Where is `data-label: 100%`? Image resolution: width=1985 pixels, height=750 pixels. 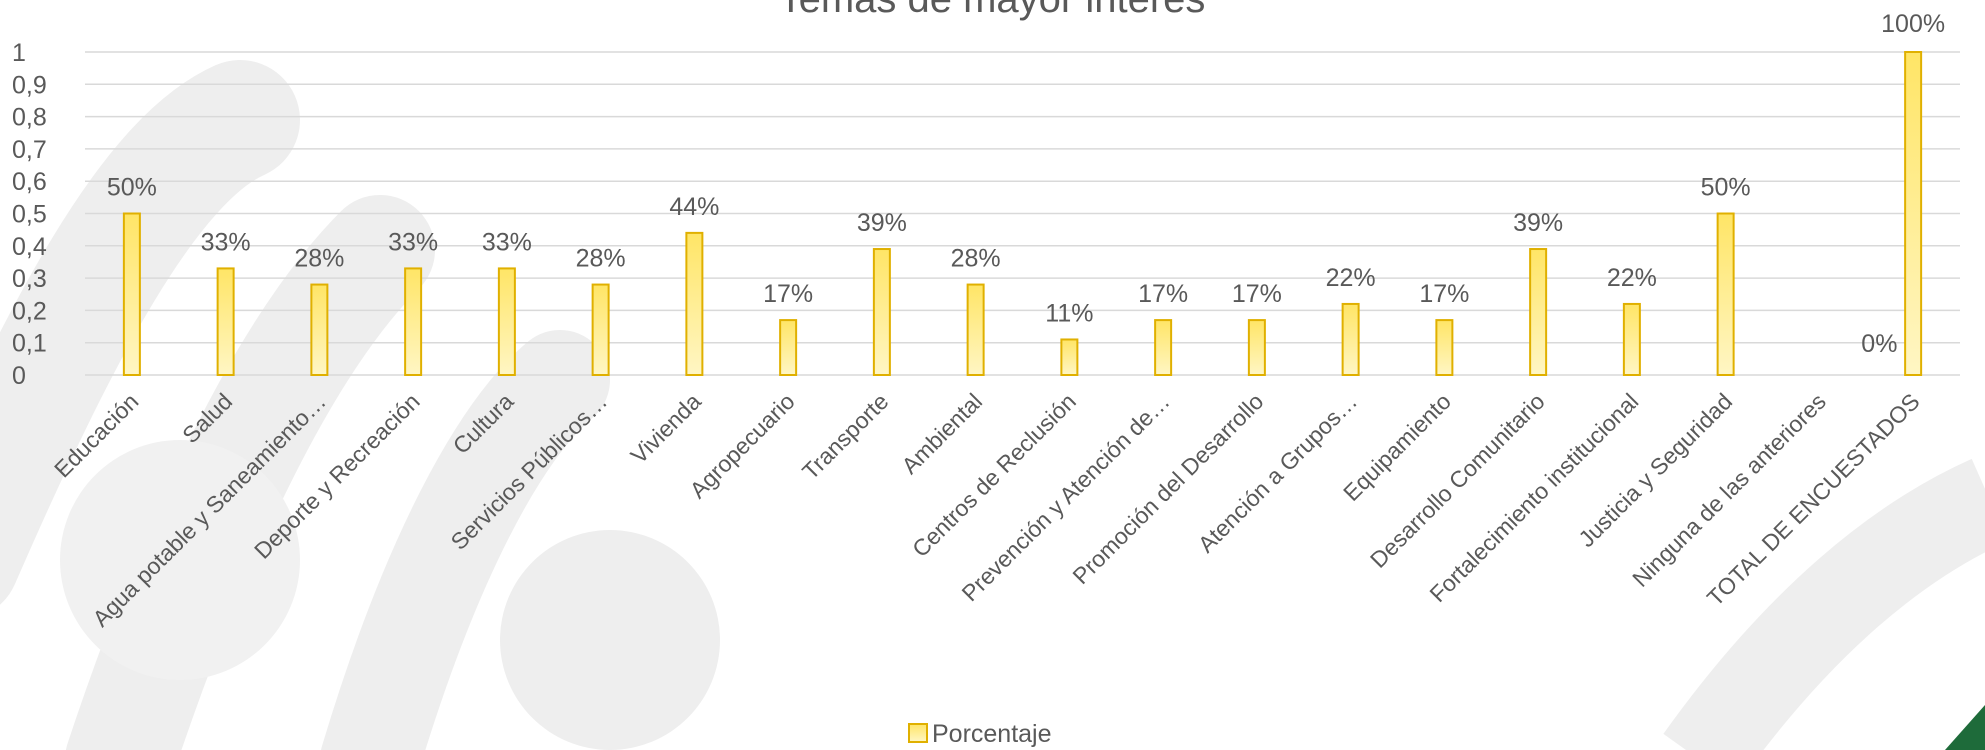 data-label: 100% is located at coordinates (1913, 24).